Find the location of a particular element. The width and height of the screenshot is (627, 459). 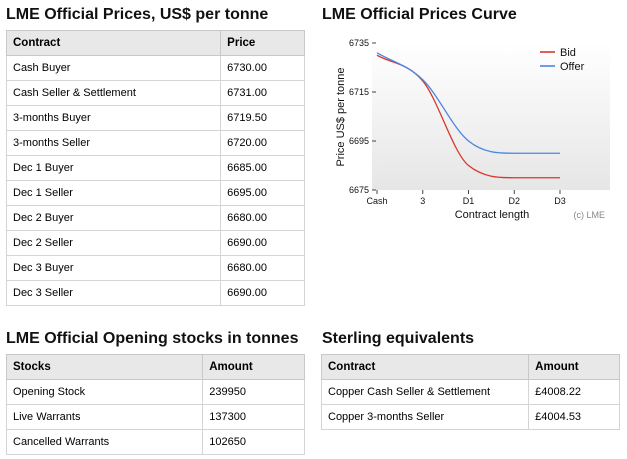

table-row: Dec 3 Seller 6690.00 is located at coordinates (155, 293).